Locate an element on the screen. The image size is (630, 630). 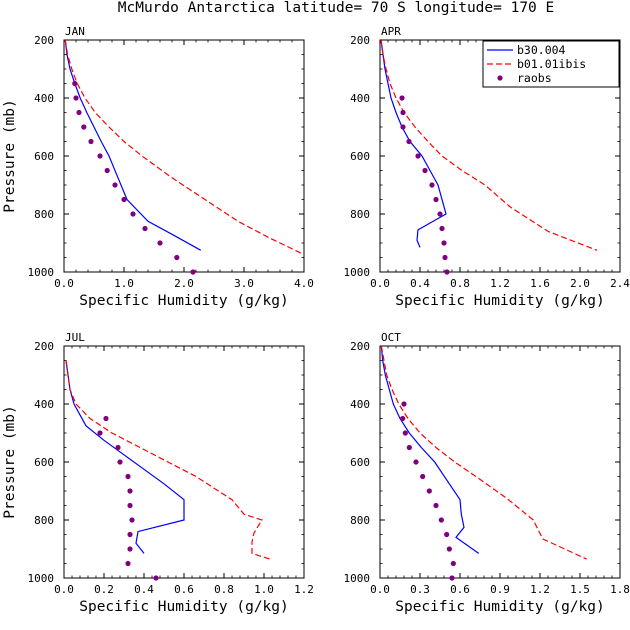
panel-month-label: JAN is located at coordinates (75, 31).